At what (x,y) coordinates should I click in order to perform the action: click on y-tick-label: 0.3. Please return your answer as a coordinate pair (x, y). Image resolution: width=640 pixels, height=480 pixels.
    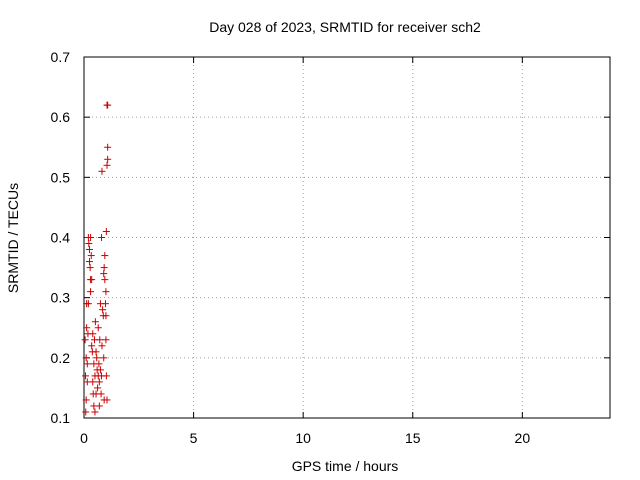
    Looking at the image, I should click on (61, 298).